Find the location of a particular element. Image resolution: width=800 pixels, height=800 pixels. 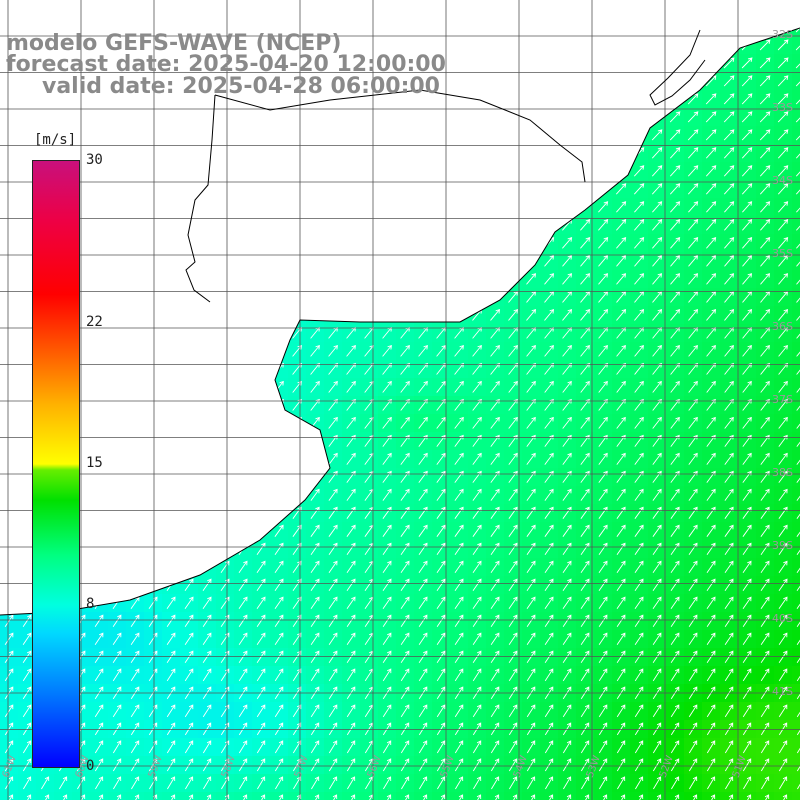

latitude-label: 41S is located at coordinates (782, 691).